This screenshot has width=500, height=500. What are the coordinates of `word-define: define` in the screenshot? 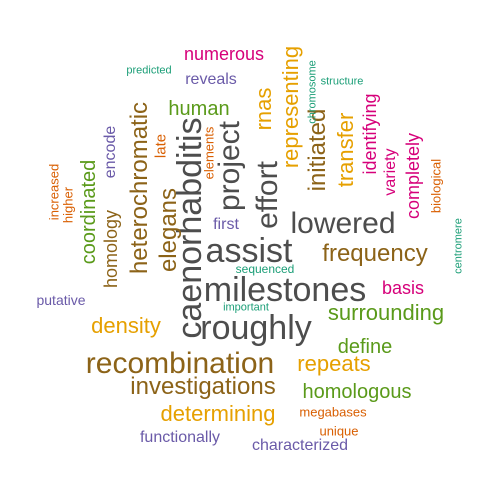 It's located at (365, 347).